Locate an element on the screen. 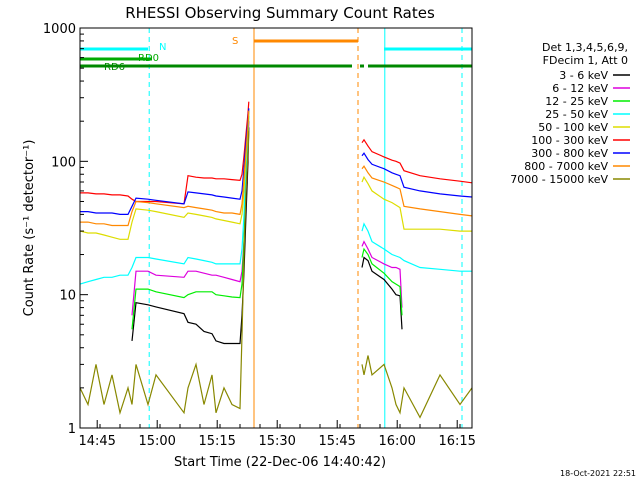 Image resolution: width=640 pixels, height=480 pixels. legend-label-50-100-kev: 50 - 100 keV is located at coordinates (573, 127).